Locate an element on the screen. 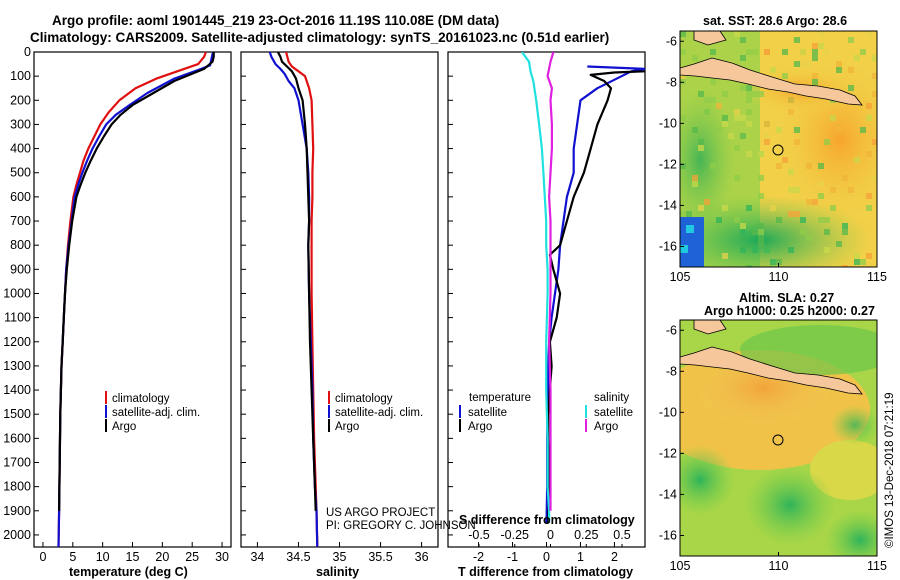 This screenshot has width=900, height=580. depth-tick-label: 2000 is located at coordinates (17, 535).